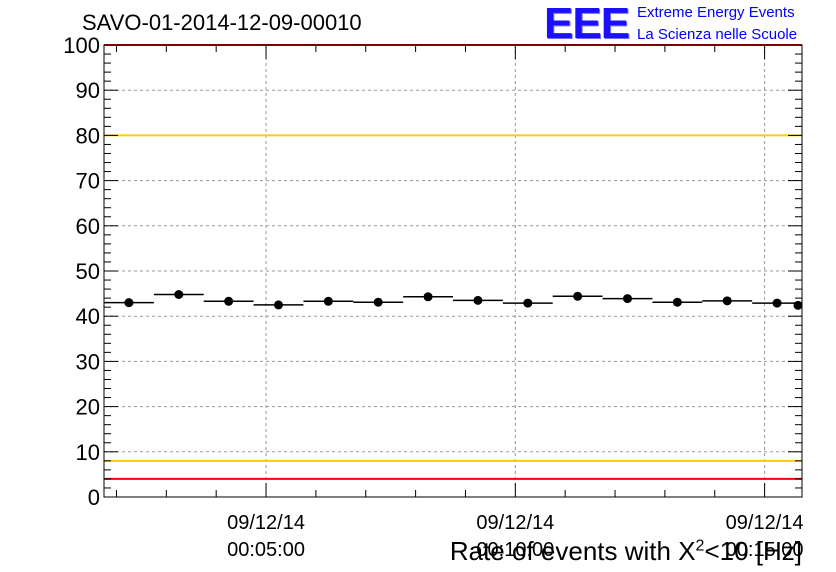 This screenshot has width=836, height=572. I want to click on x-axis-title-sup: 2, so click(700, 546).